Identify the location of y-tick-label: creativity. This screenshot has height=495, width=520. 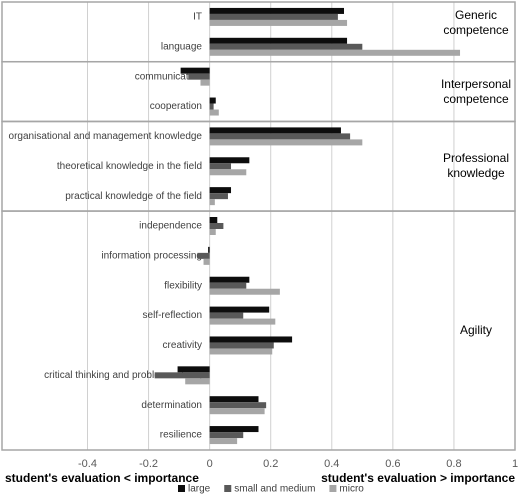
(182, 345).